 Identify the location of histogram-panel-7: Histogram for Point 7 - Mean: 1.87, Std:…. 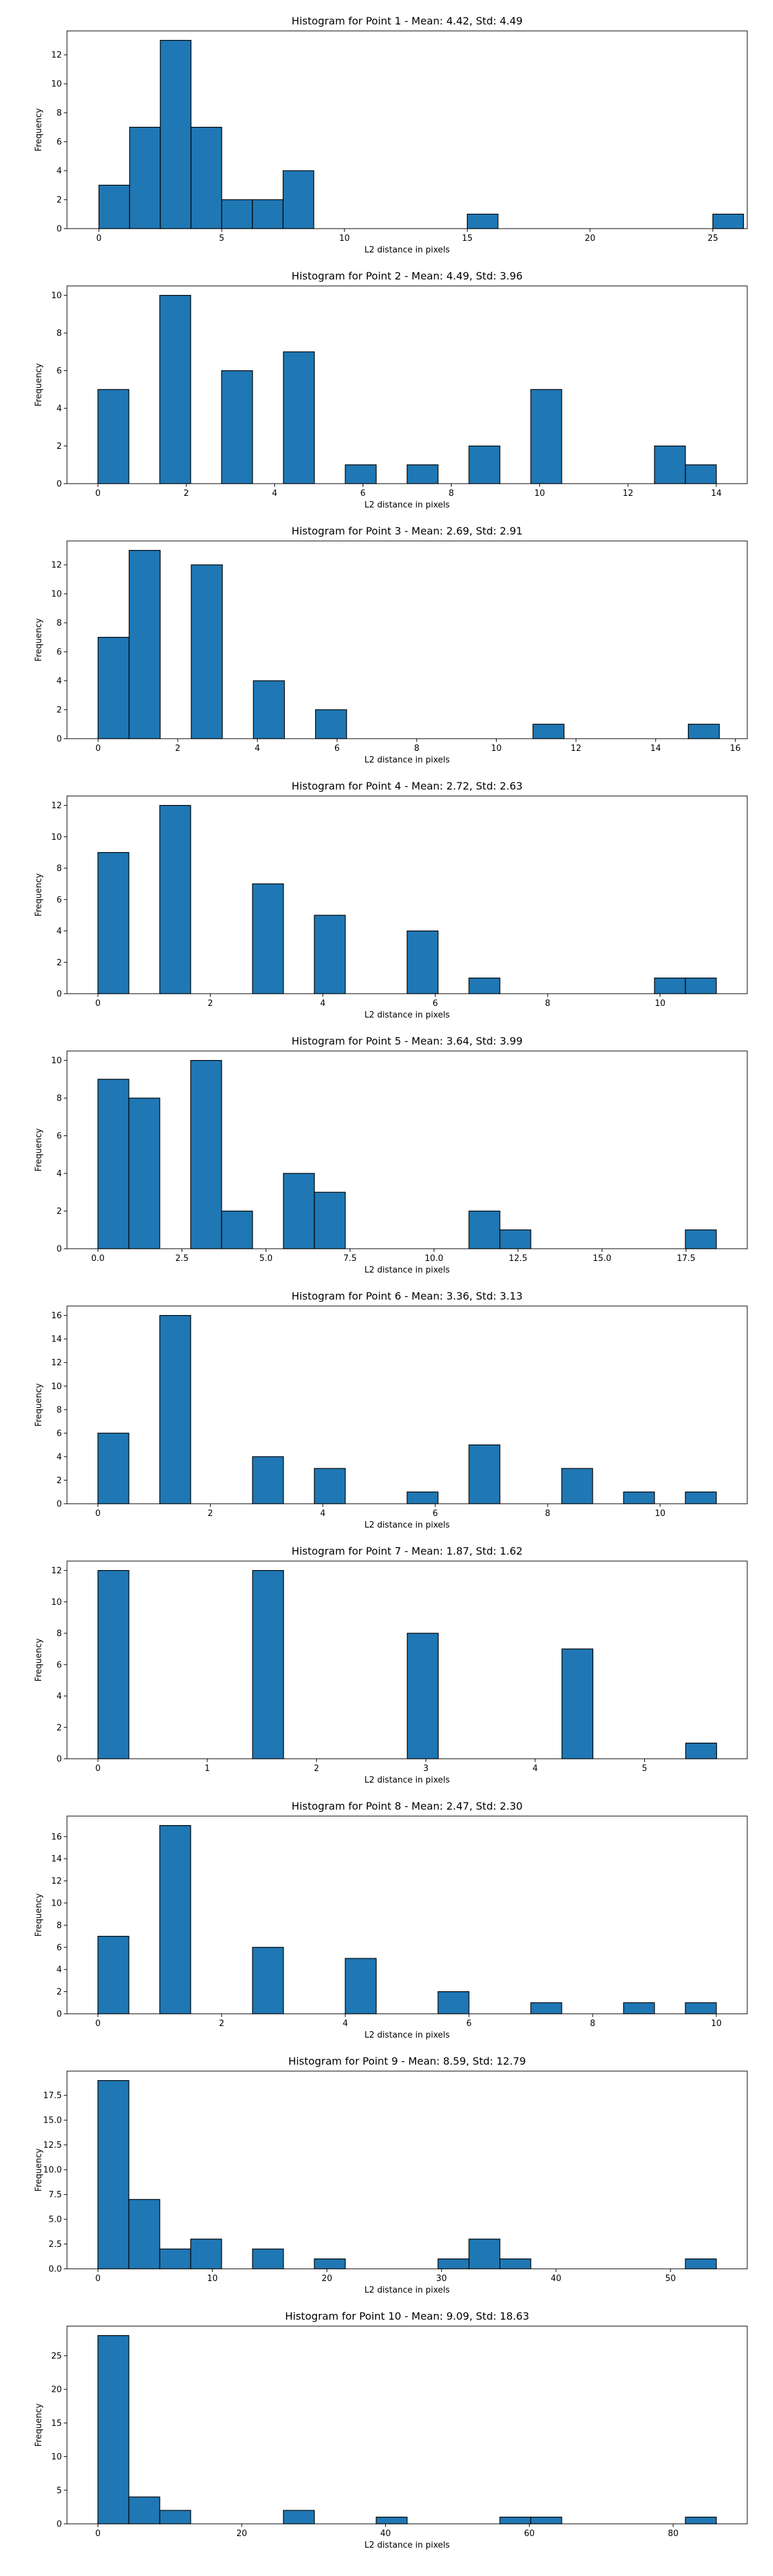
(386, 1657).